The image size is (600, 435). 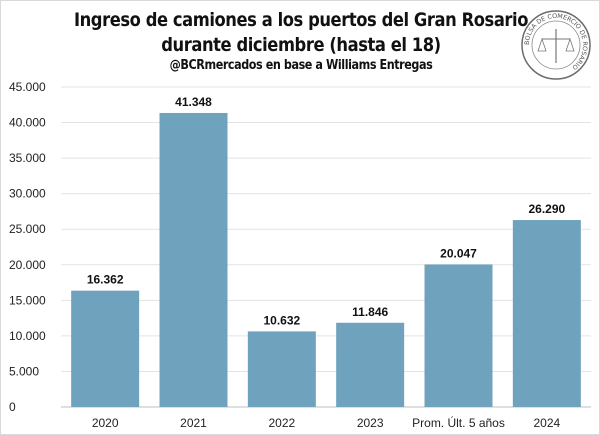 I want to click on y-tick-label: 30.000, so click(x=27, y=194).